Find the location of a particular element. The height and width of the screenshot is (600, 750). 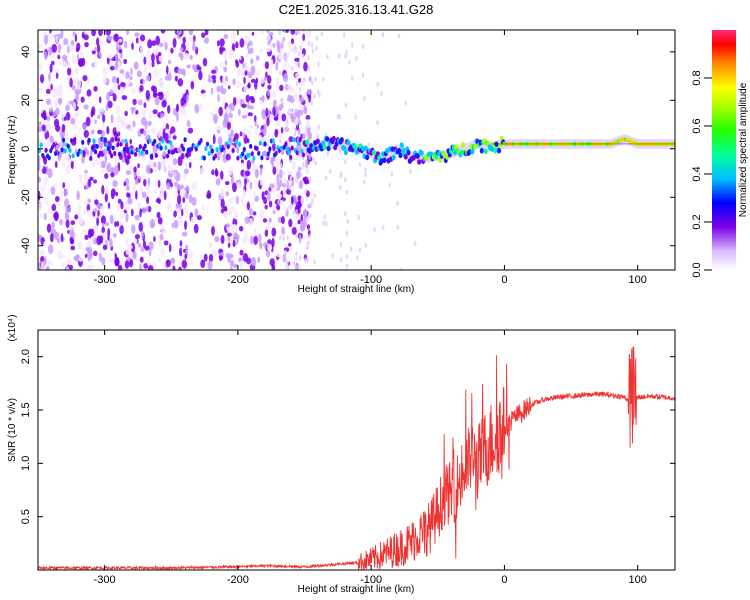

snr-xtick-label: 0 is located at coordinates (504, 580).